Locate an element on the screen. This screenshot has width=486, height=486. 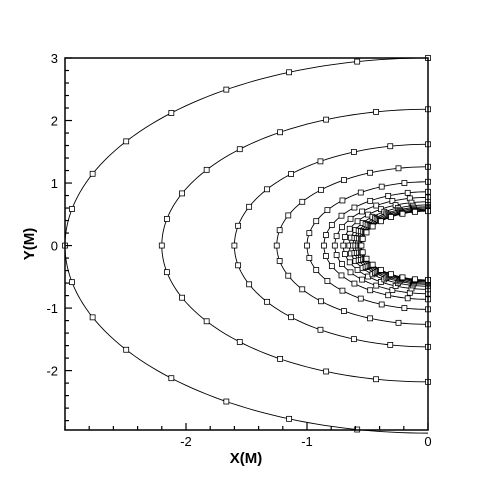
x-tick-label: -1 is located at coordinates (307, 441).